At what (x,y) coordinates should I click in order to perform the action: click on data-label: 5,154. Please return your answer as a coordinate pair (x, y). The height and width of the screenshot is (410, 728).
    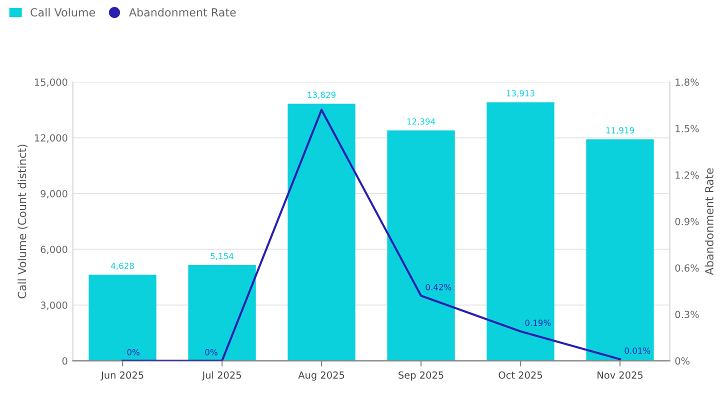
    Looking at the image, I should click on (222, 256).